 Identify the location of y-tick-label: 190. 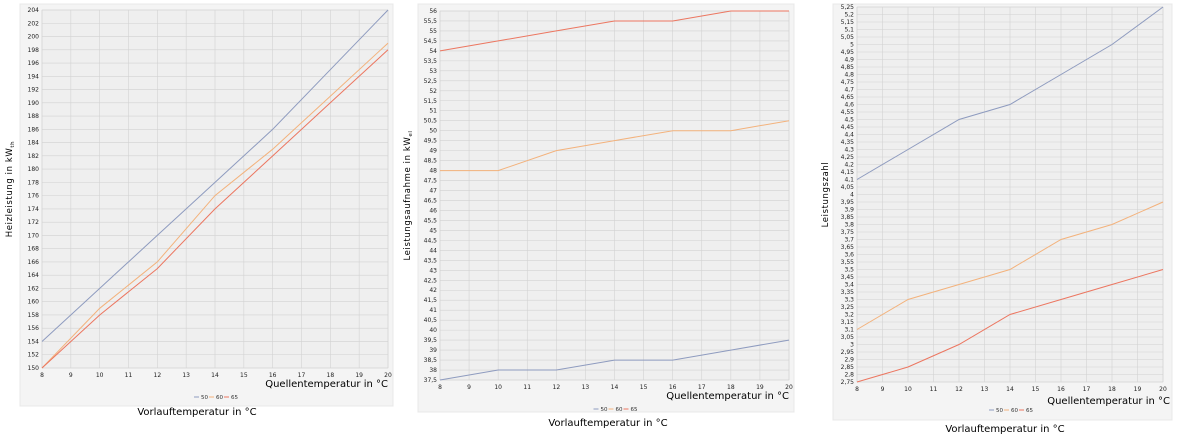
(34, 103).